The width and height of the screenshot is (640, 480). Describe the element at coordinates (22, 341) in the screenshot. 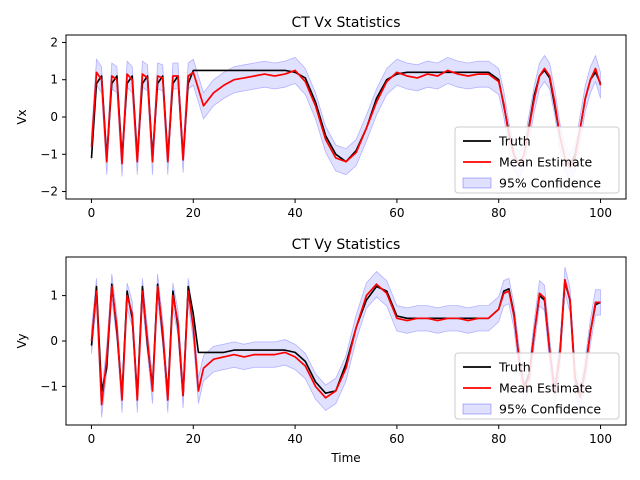

I see `y-axis-label: Vy` at that location.